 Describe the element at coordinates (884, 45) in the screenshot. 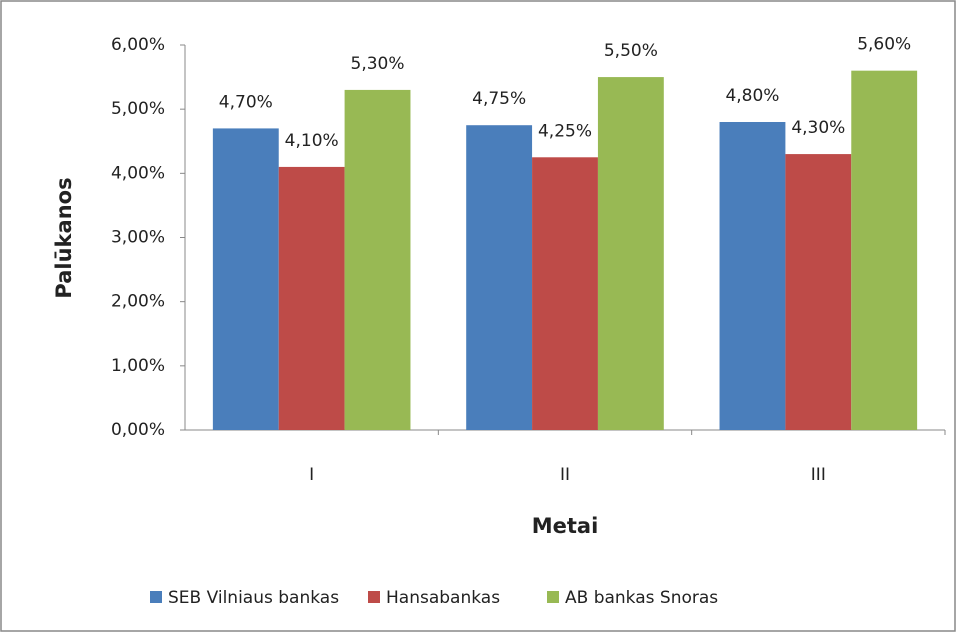

I see `data-label: 5,60%` at that location.